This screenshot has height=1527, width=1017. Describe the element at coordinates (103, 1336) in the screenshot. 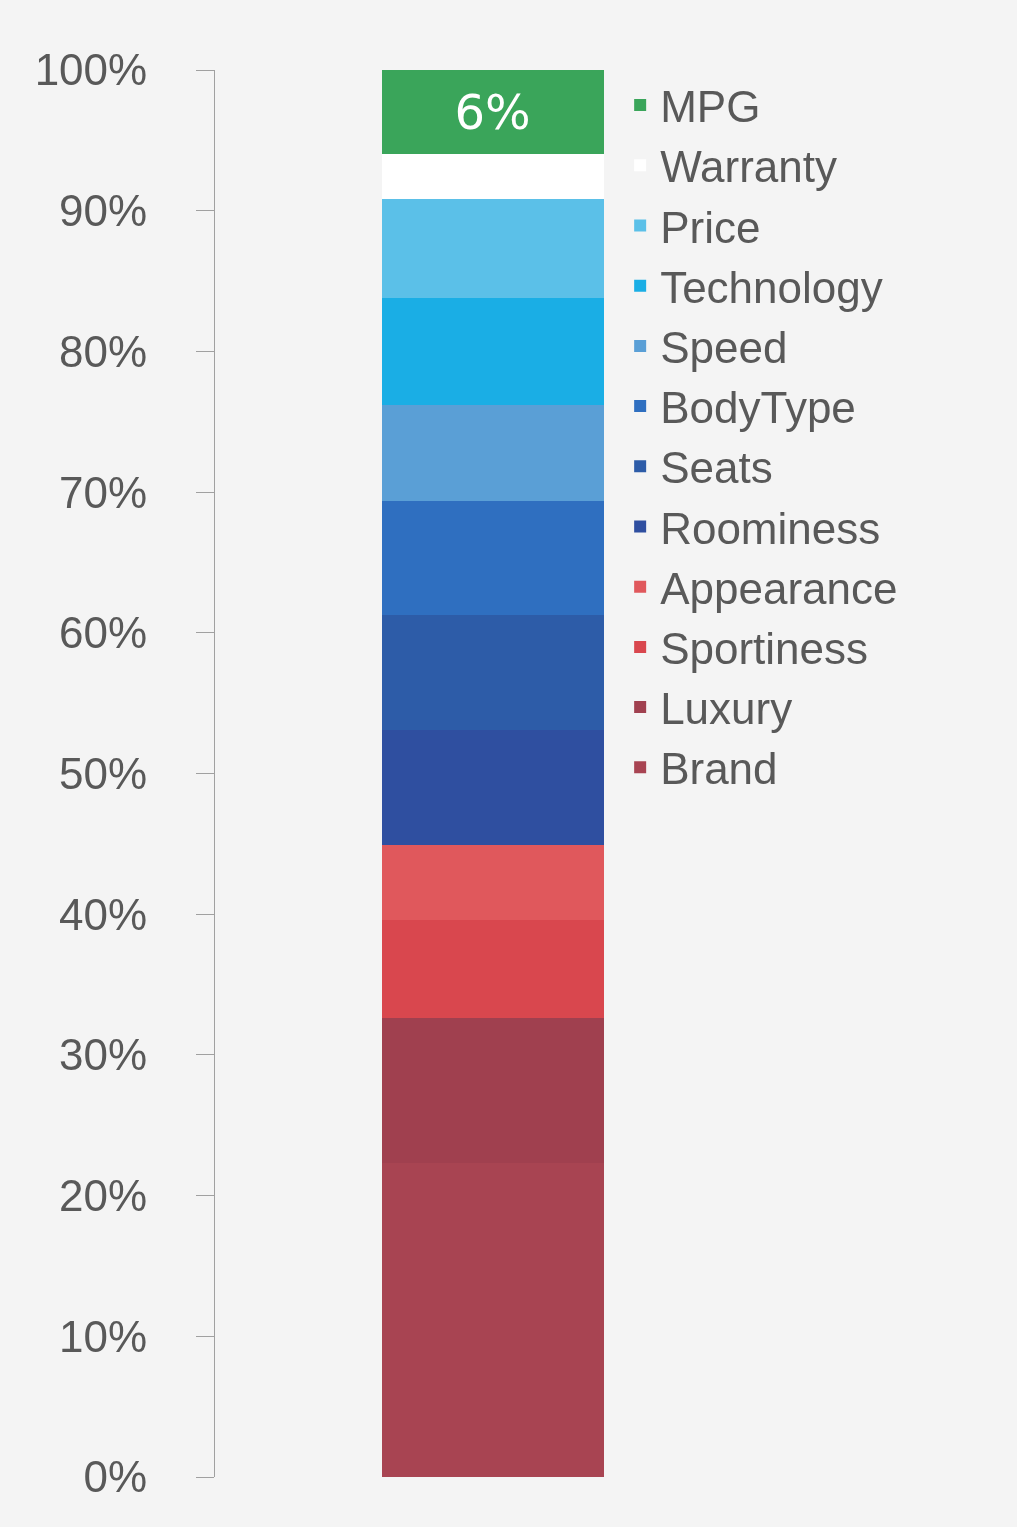

I see `y-tick-label: 10%` at that location.